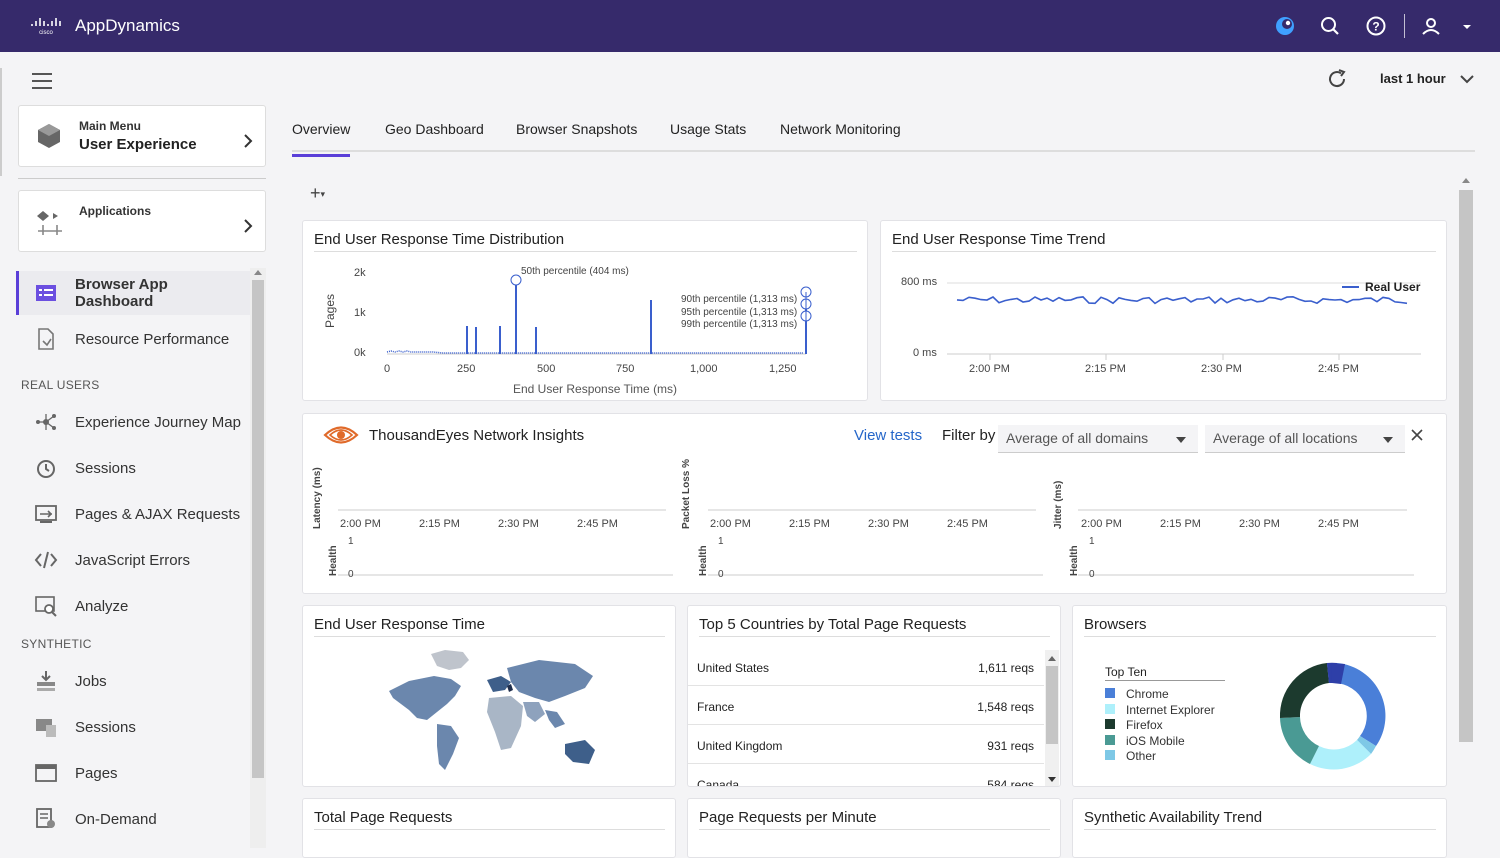 This screenshot has height=858, width=1500. What do you see at coordinates (258, 529) in the screenshot?
I see `sidebar-scrollbar-thumb` at bounding box center [258, 529].